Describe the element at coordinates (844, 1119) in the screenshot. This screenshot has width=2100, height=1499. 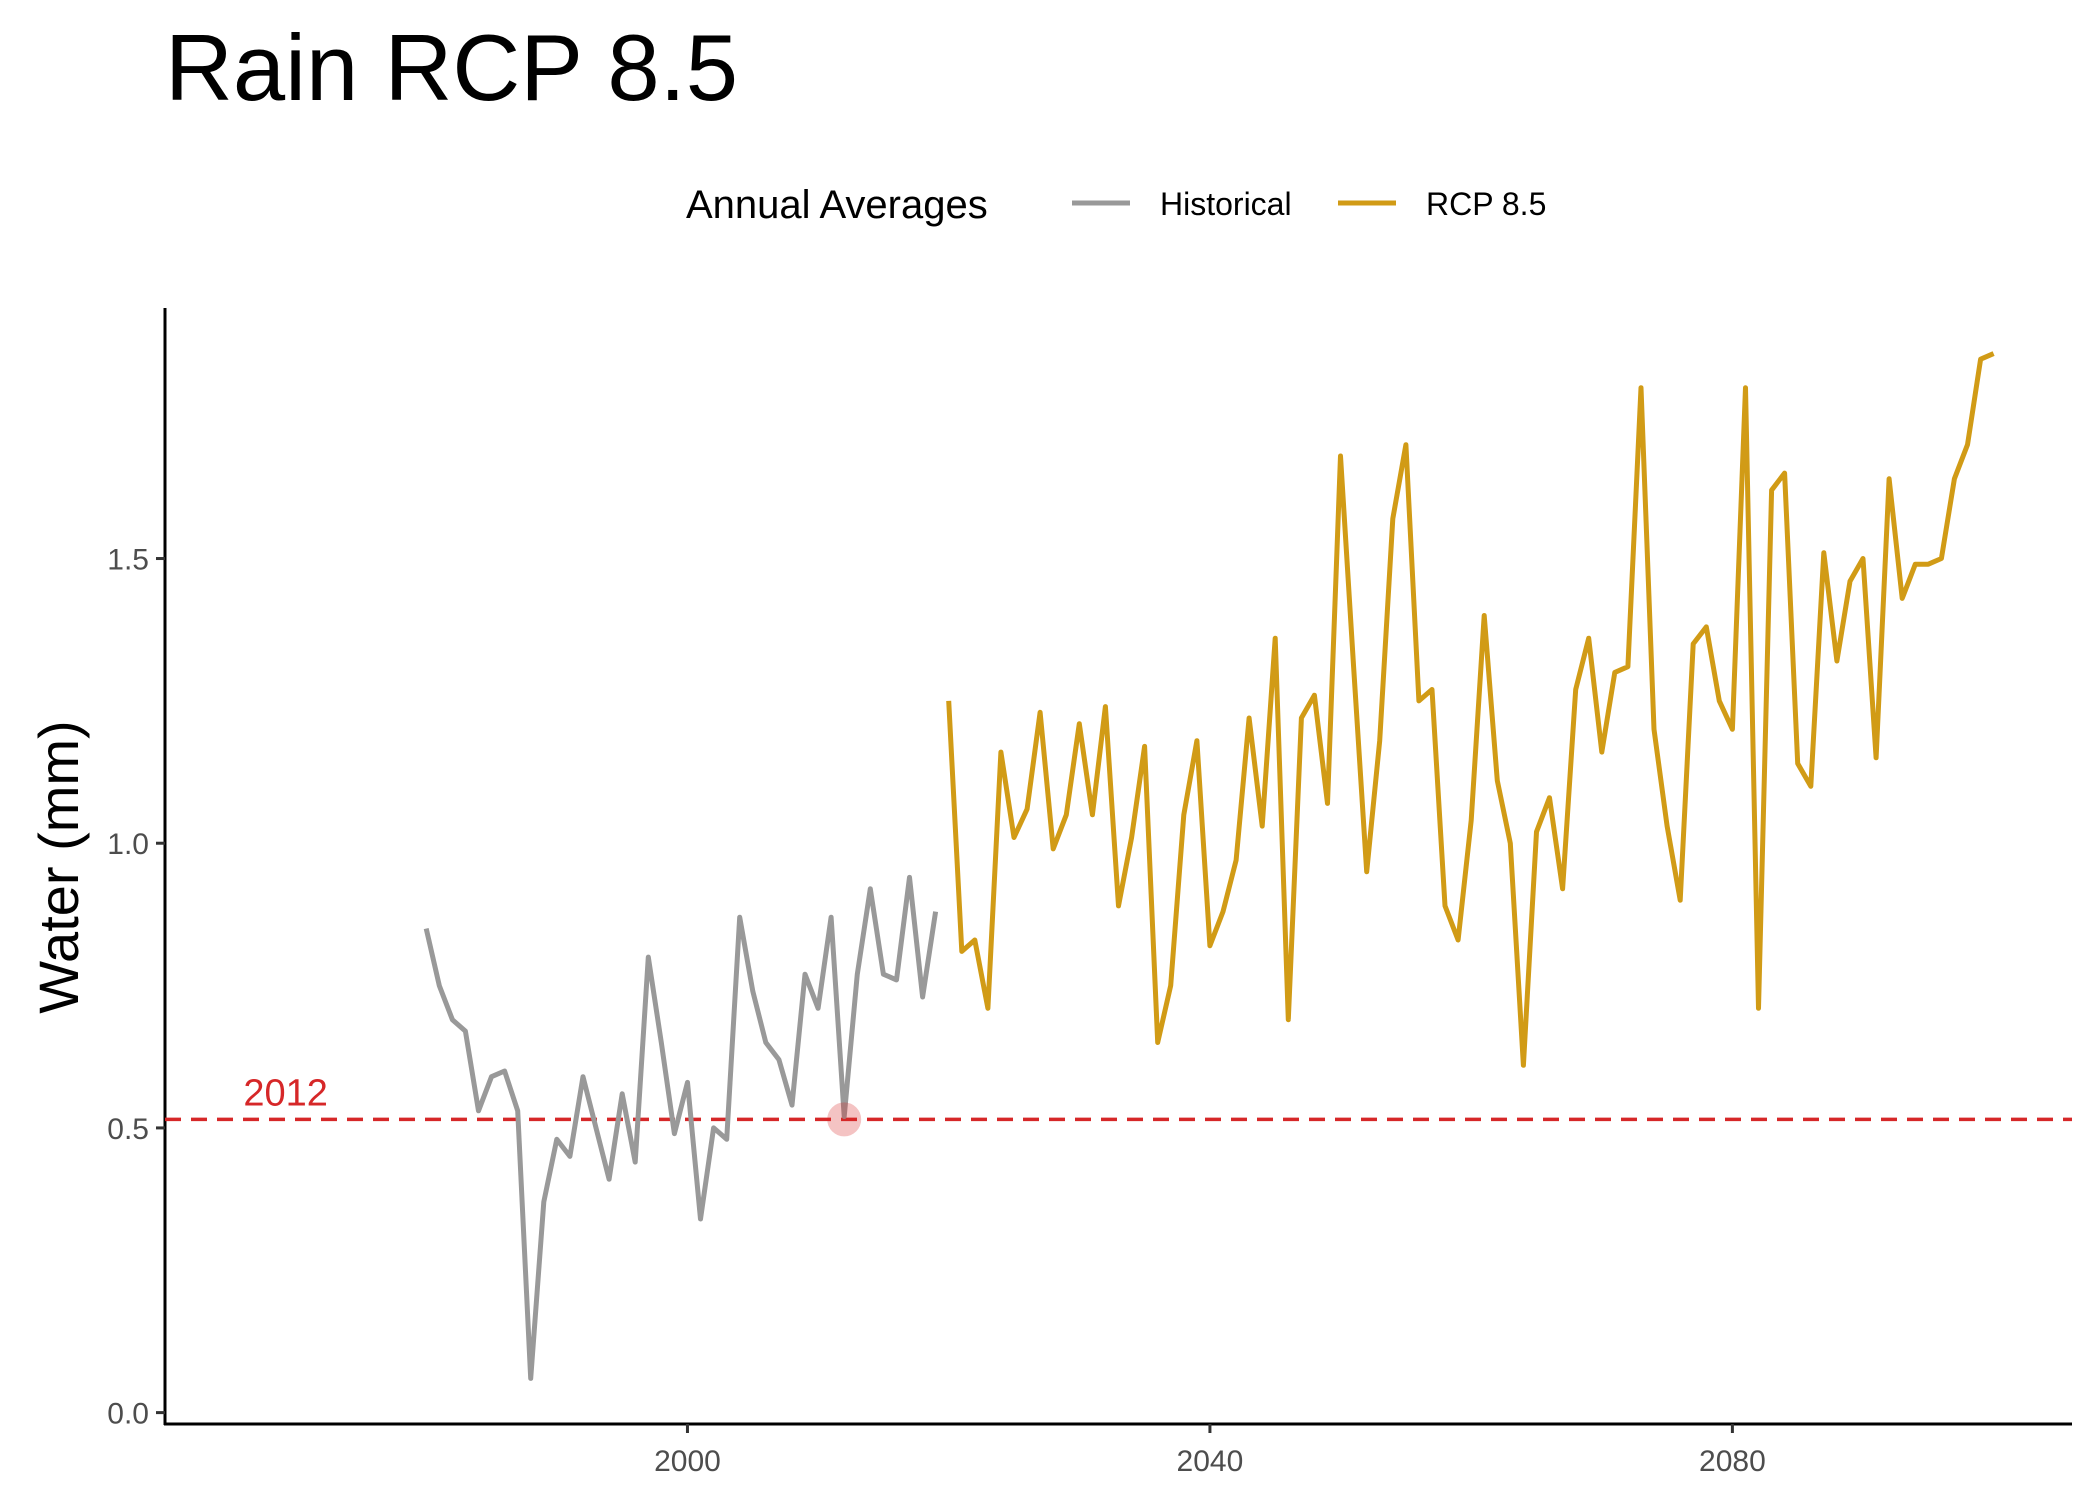
I see `highlight-point` at that location.